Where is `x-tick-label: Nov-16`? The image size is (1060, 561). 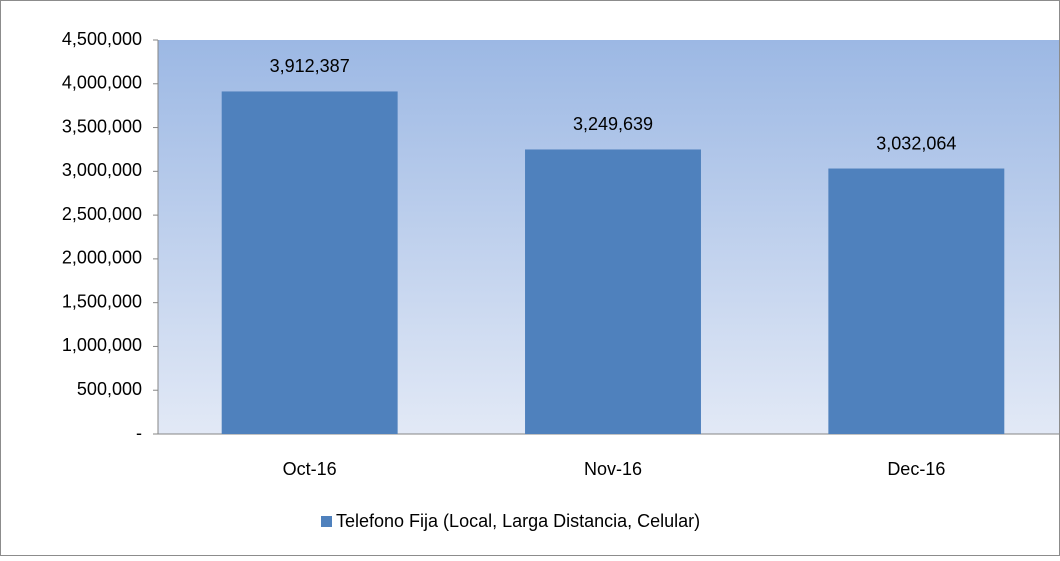
x-tick-label: Nov-16 is located at coordinates (613, 469).